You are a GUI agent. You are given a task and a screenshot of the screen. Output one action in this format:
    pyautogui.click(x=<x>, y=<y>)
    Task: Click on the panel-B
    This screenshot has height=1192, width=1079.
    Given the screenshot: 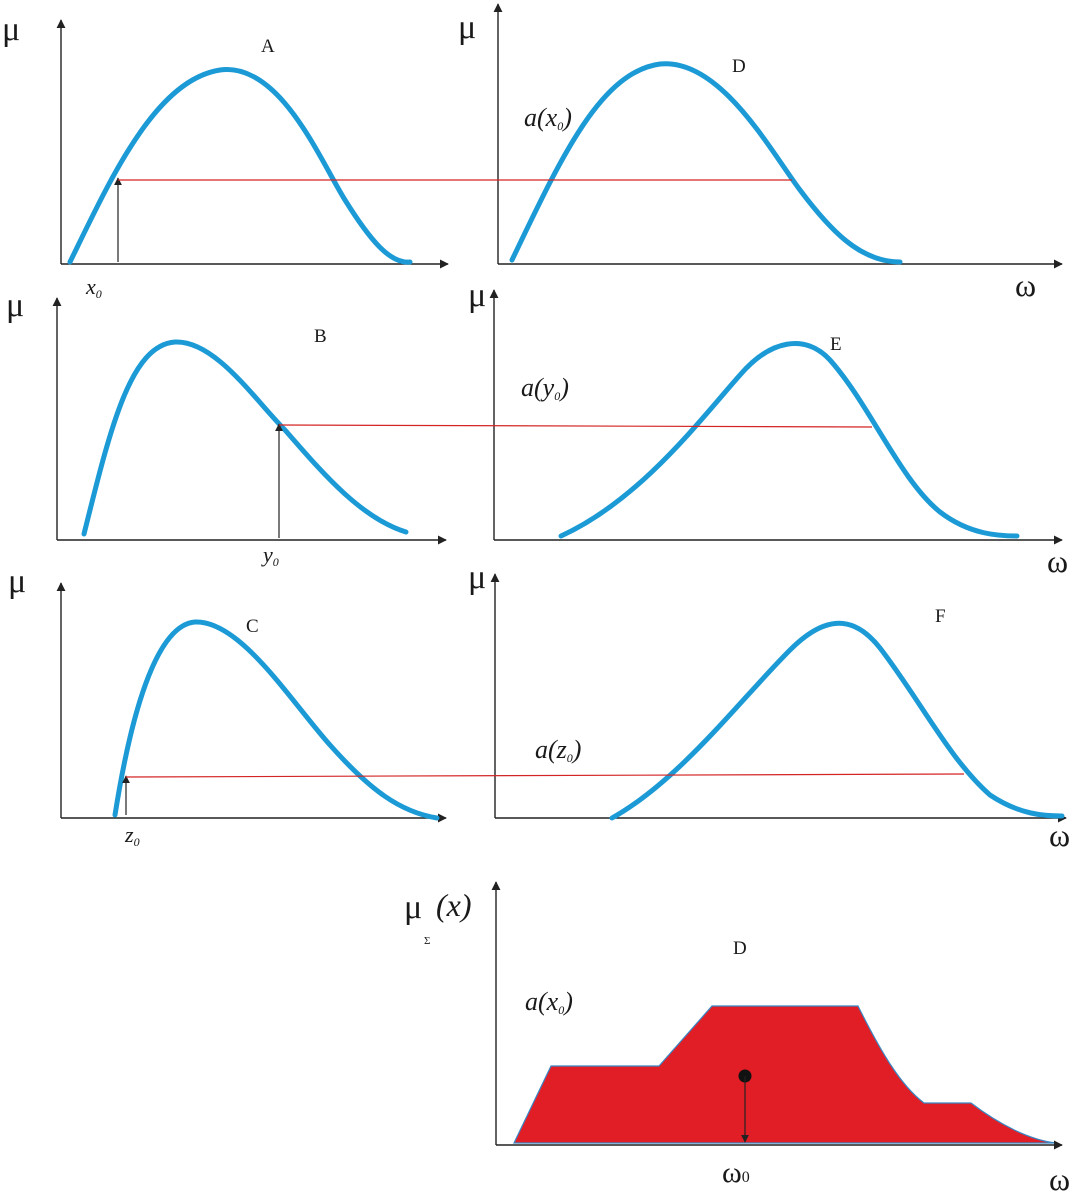 What is the action you would take?
    pyautogui.click(x=249, y=421)
    